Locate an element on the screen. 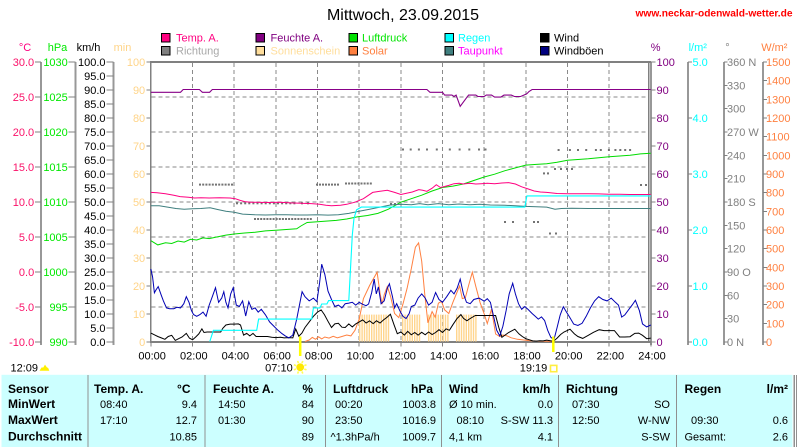 This screenshot has width=800, height=447. svg-text: 1100 is located at coordinates (778, 138).